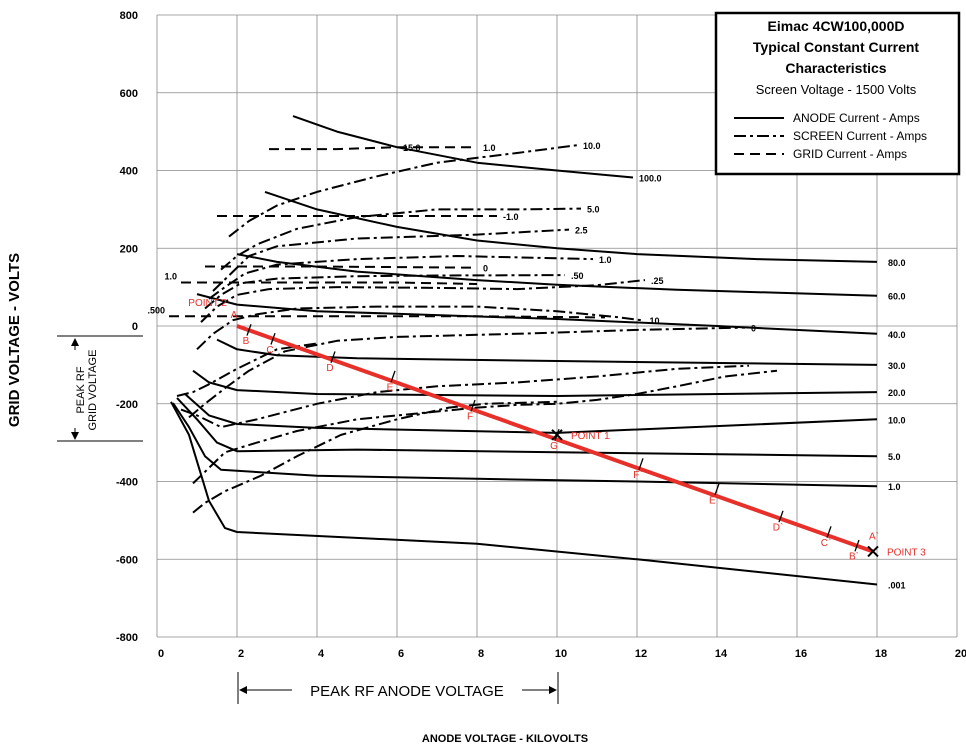  I want to click on y-tick-label: -600, so click(127, 560).